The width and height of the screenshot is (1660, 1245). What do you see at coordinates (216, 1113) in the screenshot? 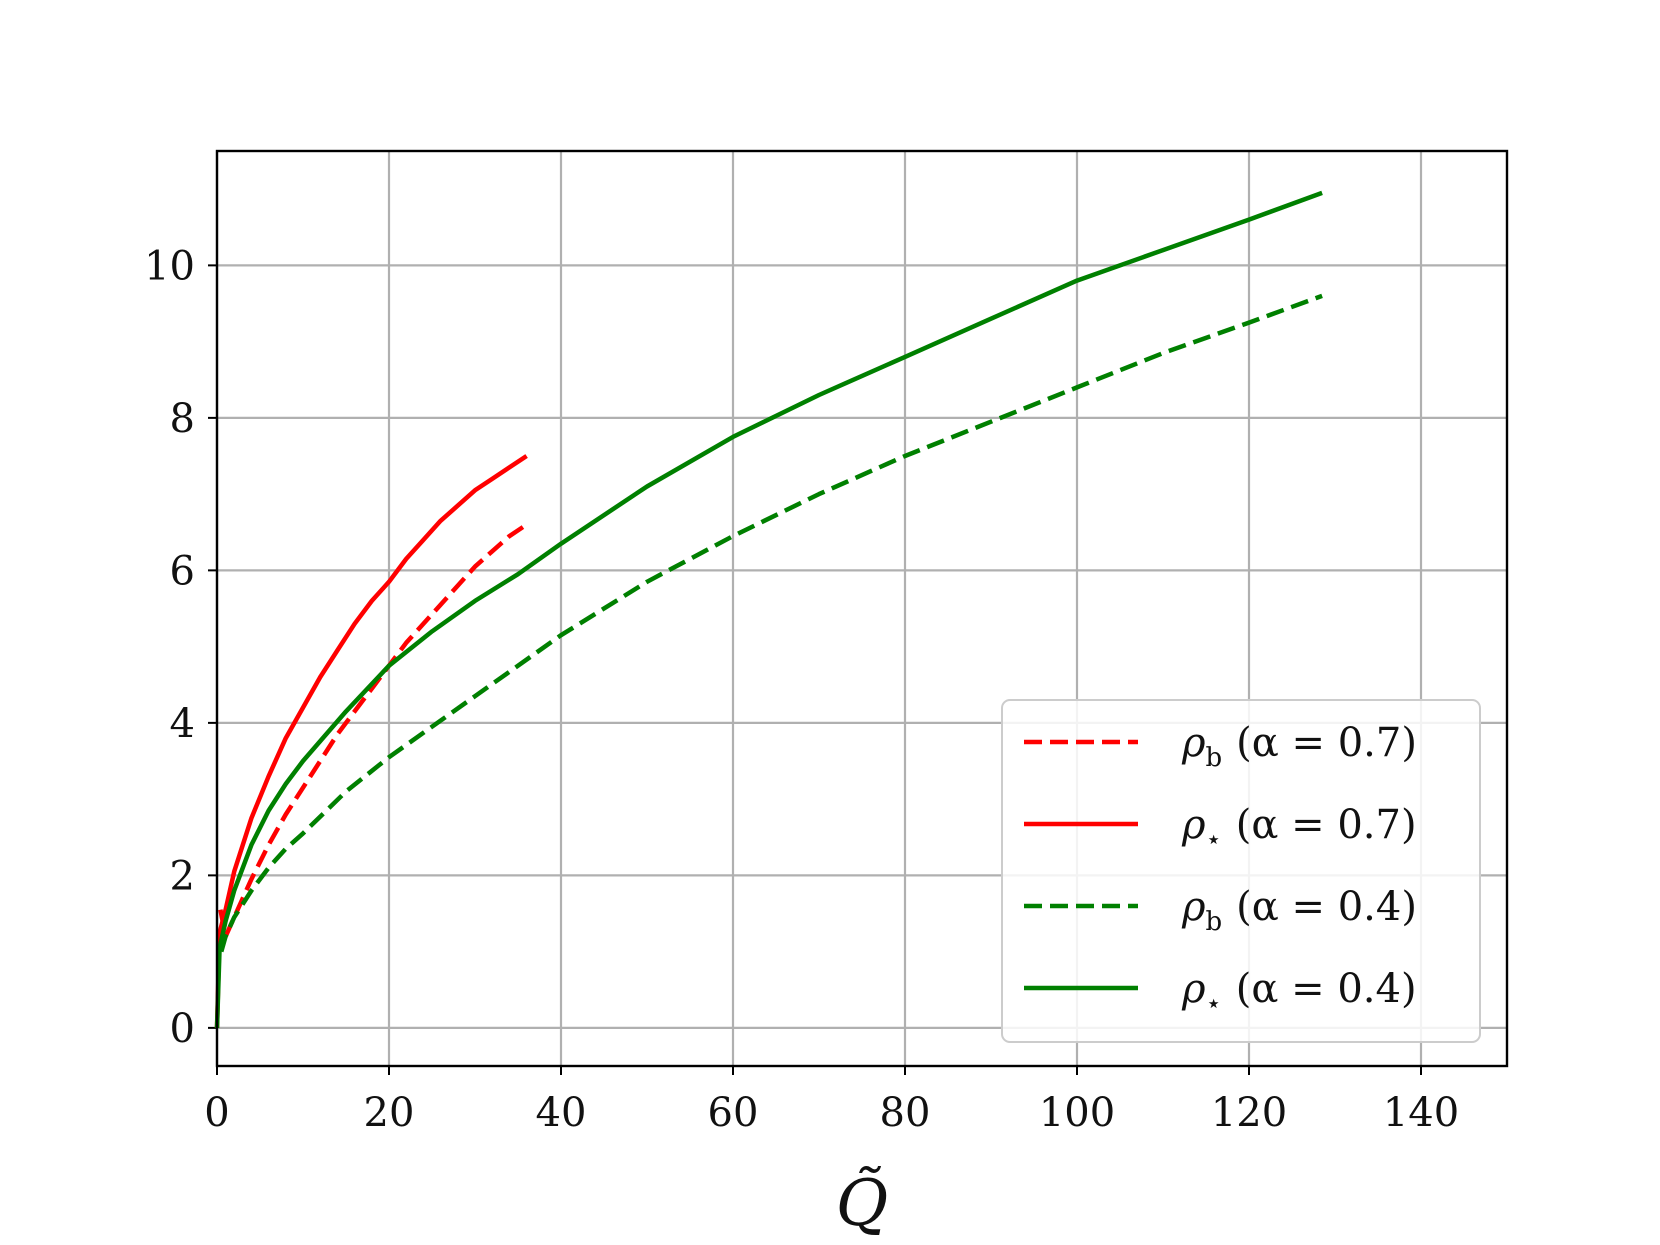
I see `x-tick-label: 0` at bounding box center [216, 1113].